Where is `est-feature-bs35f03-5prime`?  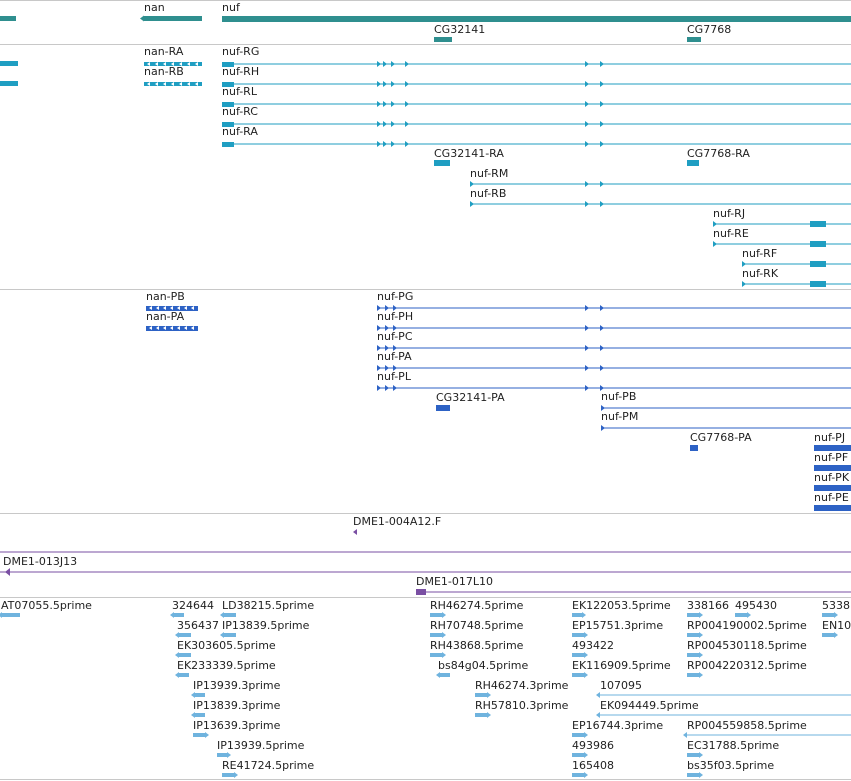 est-feature-bs35f03-5prime is located at coordinates (693, 775).